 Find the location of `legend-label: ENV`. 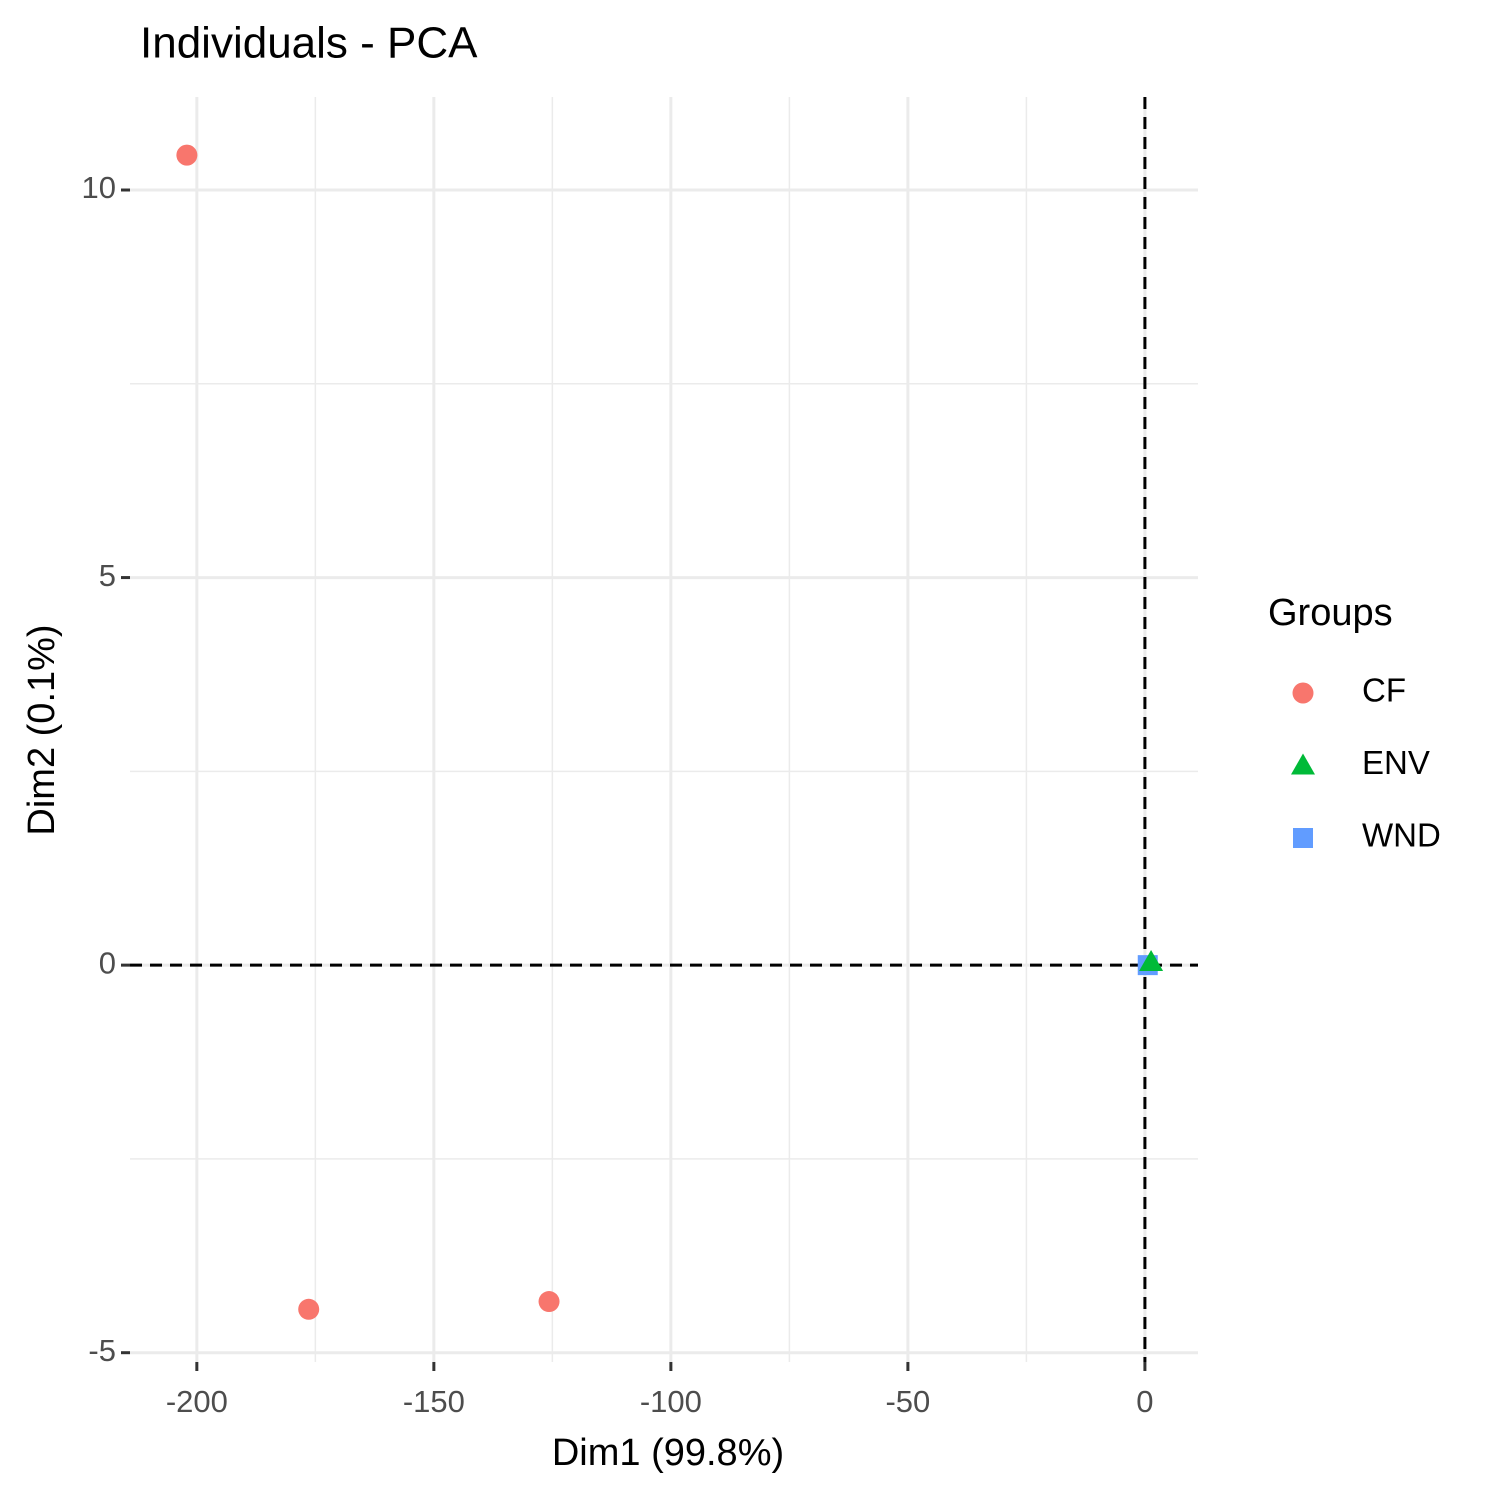

legend-label: ENV is located at coordinates (1396, 762).